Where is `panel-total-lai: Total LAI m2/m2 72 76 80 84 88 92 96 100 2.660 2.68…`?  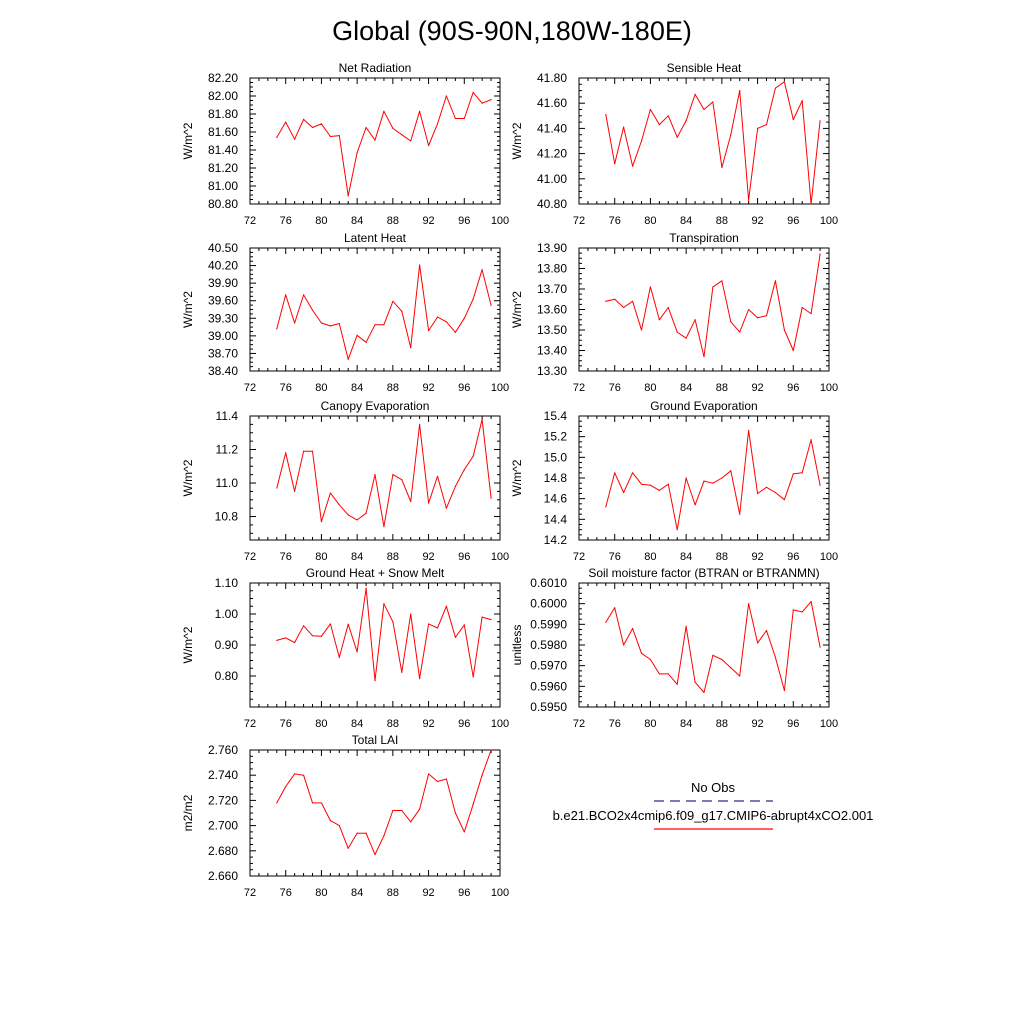 panel-total-lai: Total LAI m2/m2 72 76 80 84 88 92 96 100 2.660 2.68… is located at coordinates (345, 816).